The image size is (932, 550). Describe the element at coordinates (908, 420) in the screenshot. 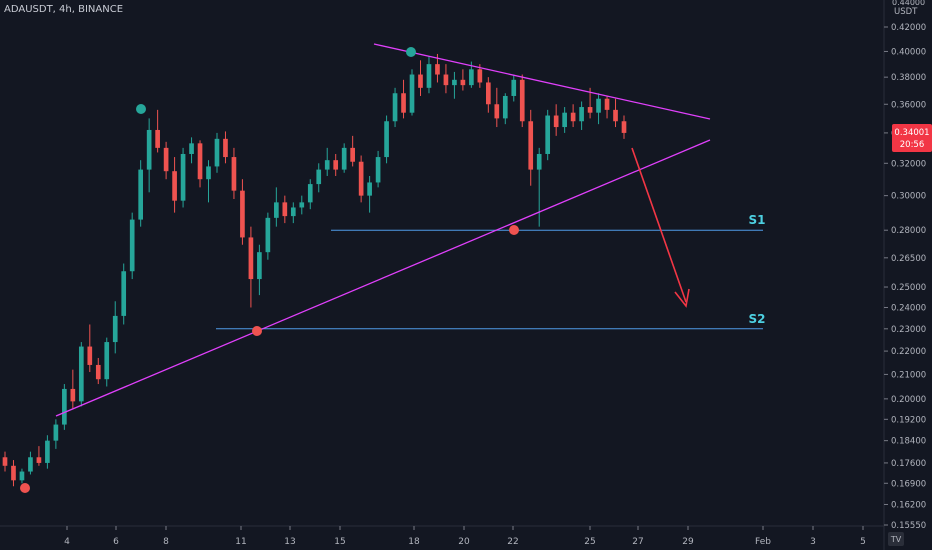

I see `y-tick-label: 0.19200` at that location.